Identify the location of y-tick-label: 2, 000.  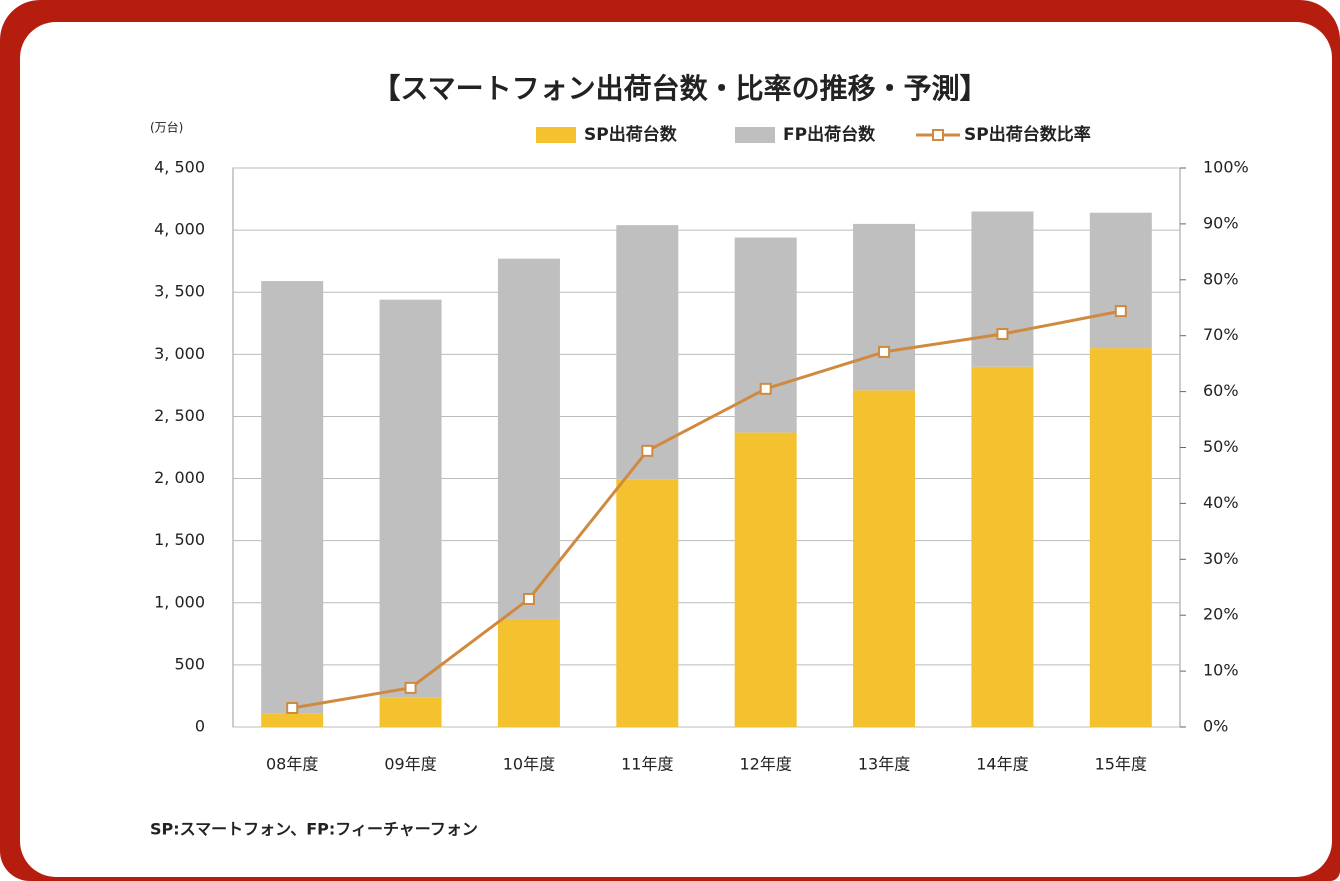
(179, 477).